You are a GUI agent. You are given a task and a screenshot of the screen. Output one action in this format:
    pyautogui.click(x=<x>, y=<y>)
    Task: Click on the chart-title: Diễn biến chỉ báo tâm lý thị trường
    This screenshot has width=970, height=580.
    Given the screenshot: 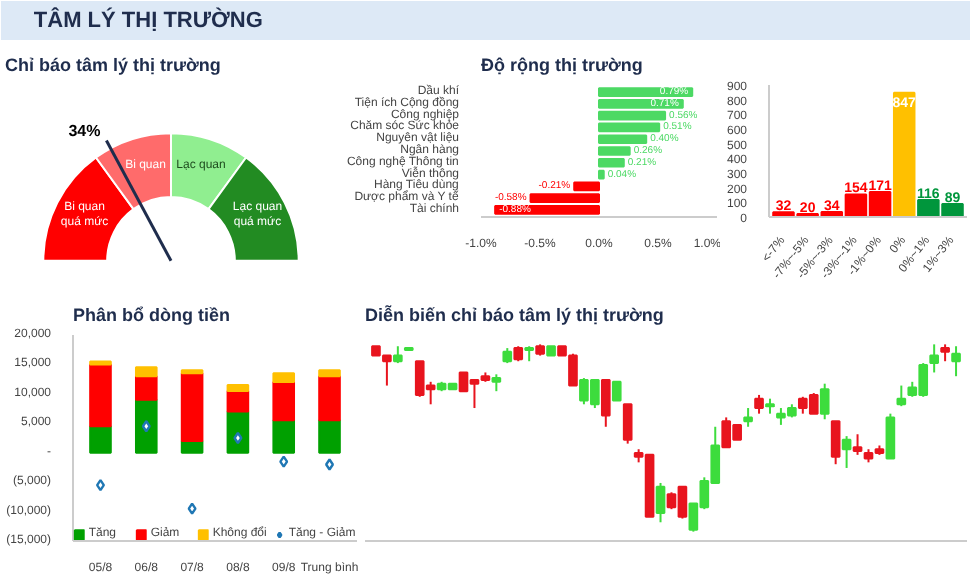 What is the action you would take?
    pyautogui.click(x=514, y=315)
    